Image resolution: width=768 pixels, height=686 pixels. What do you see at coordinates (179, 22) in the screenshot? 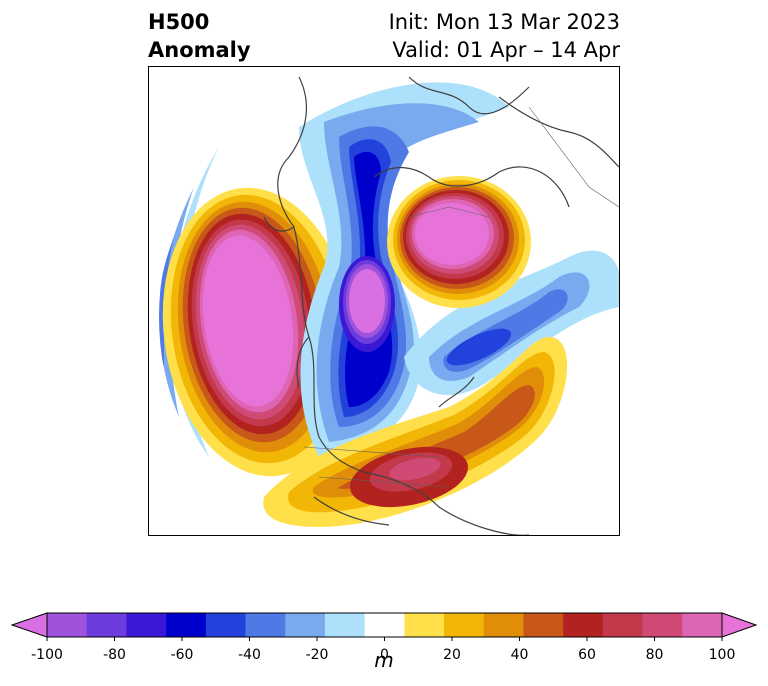
I see `field-name: H500` at bounding box center [179, 22].